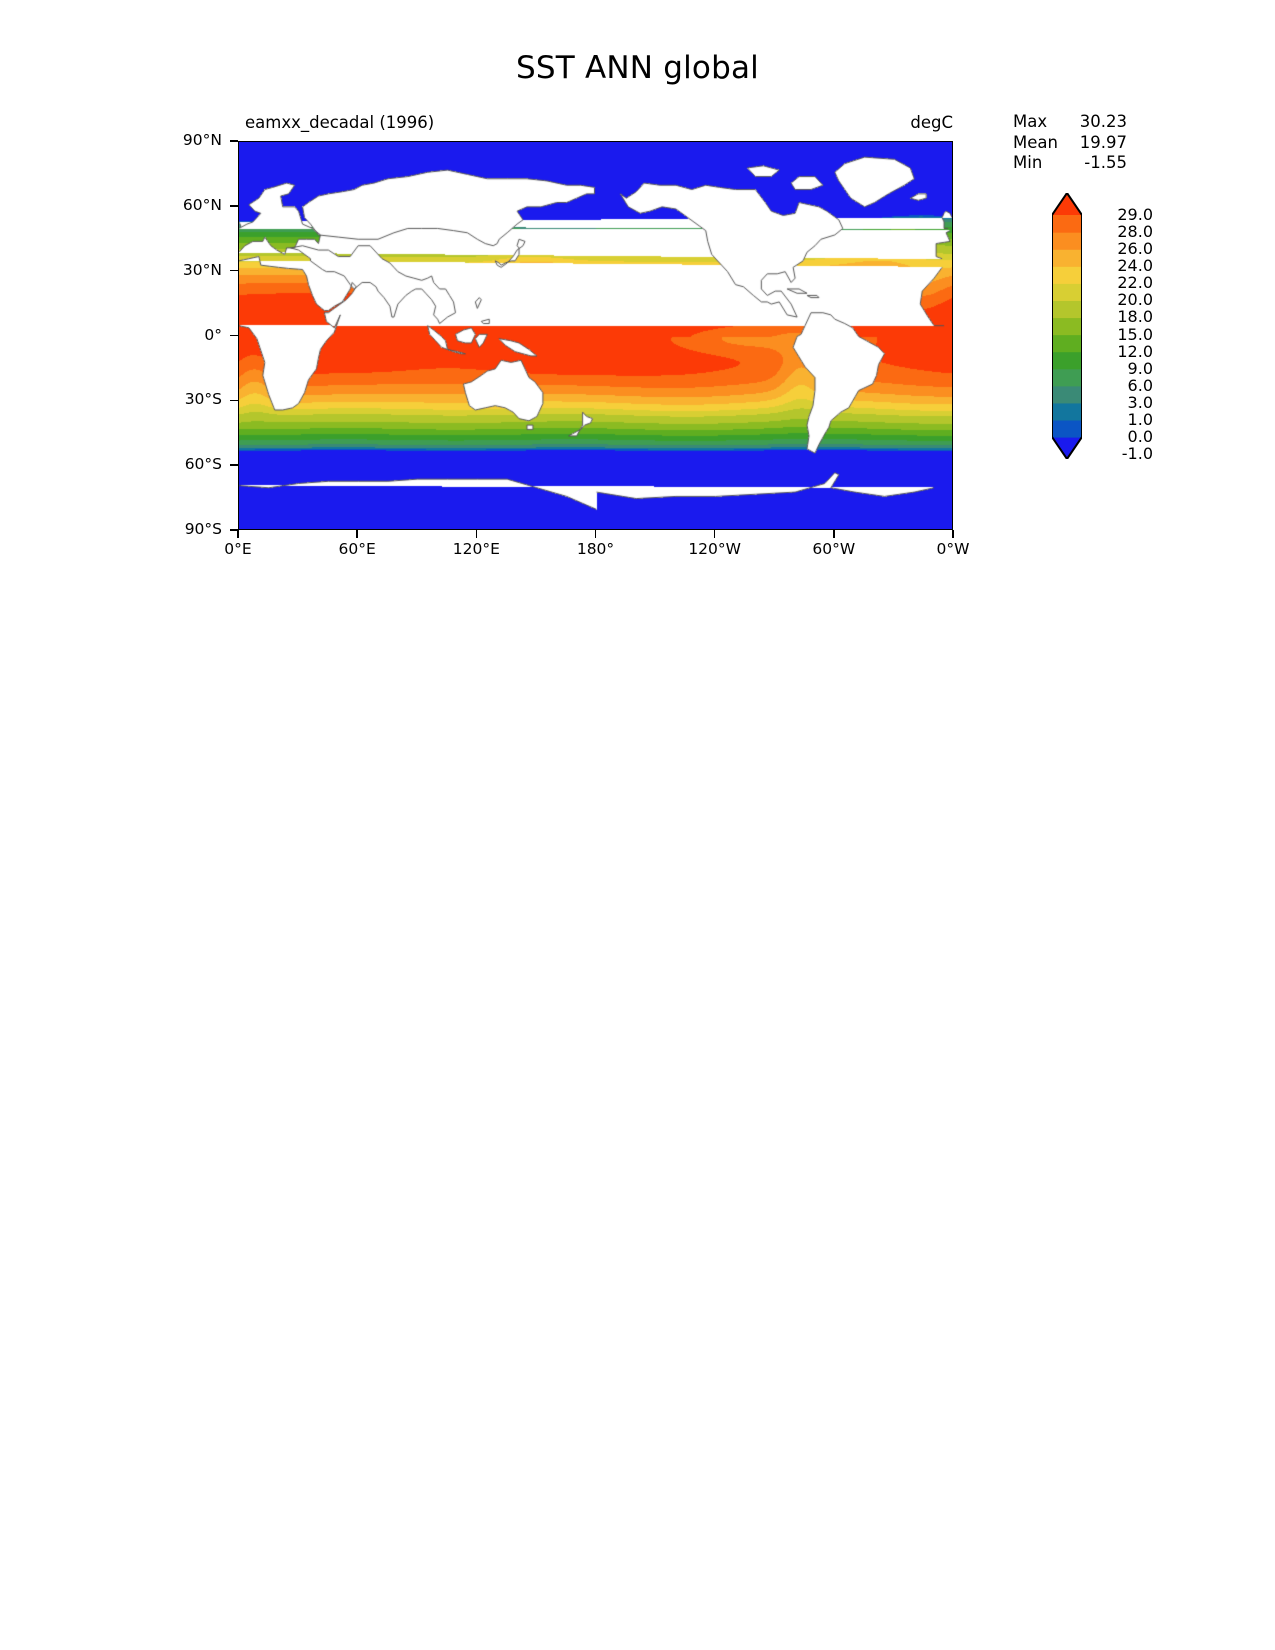  Describe the element at coordinates (476, 549) in the screenshot. I see `x-axis-label: 120°E` at that location.